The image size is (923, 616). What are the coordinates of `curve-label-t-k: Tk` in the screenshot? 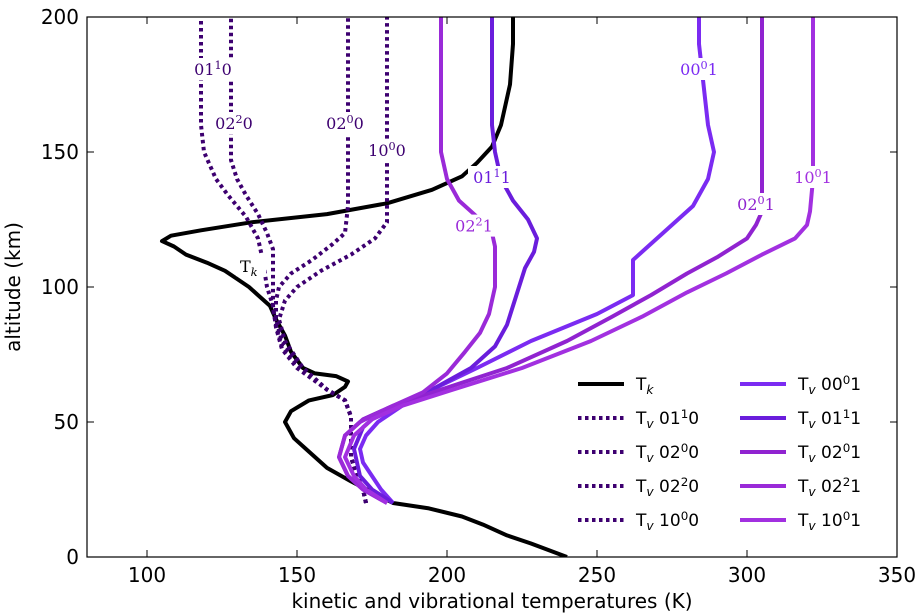 It's located at (249, 268).